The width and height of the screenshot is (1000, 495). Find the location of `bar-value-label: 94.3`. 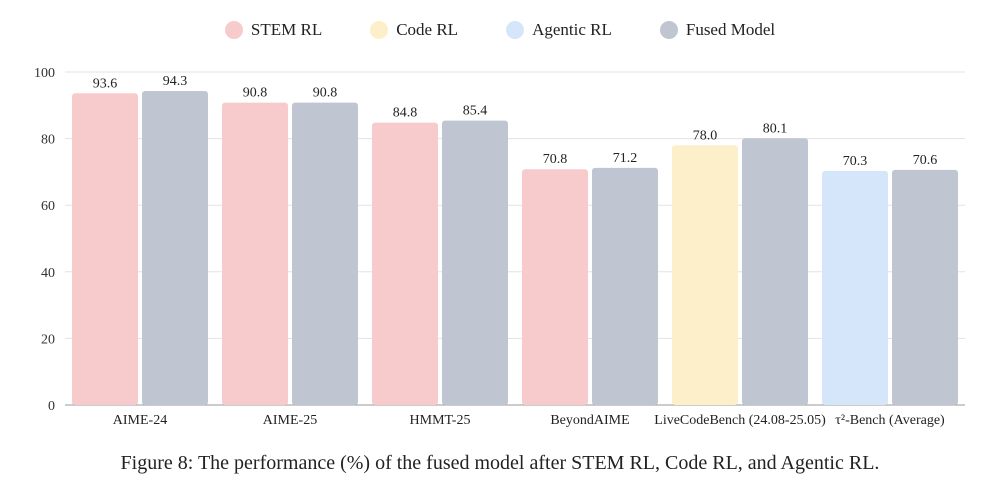

bar-value-label: 94.3 is located at coordinates (175, 81).